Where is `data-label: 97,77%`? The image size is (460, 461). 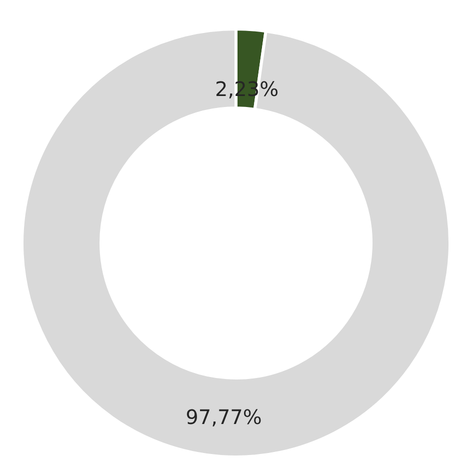
data-label: 97,77% is located at coordinates (224, 417).